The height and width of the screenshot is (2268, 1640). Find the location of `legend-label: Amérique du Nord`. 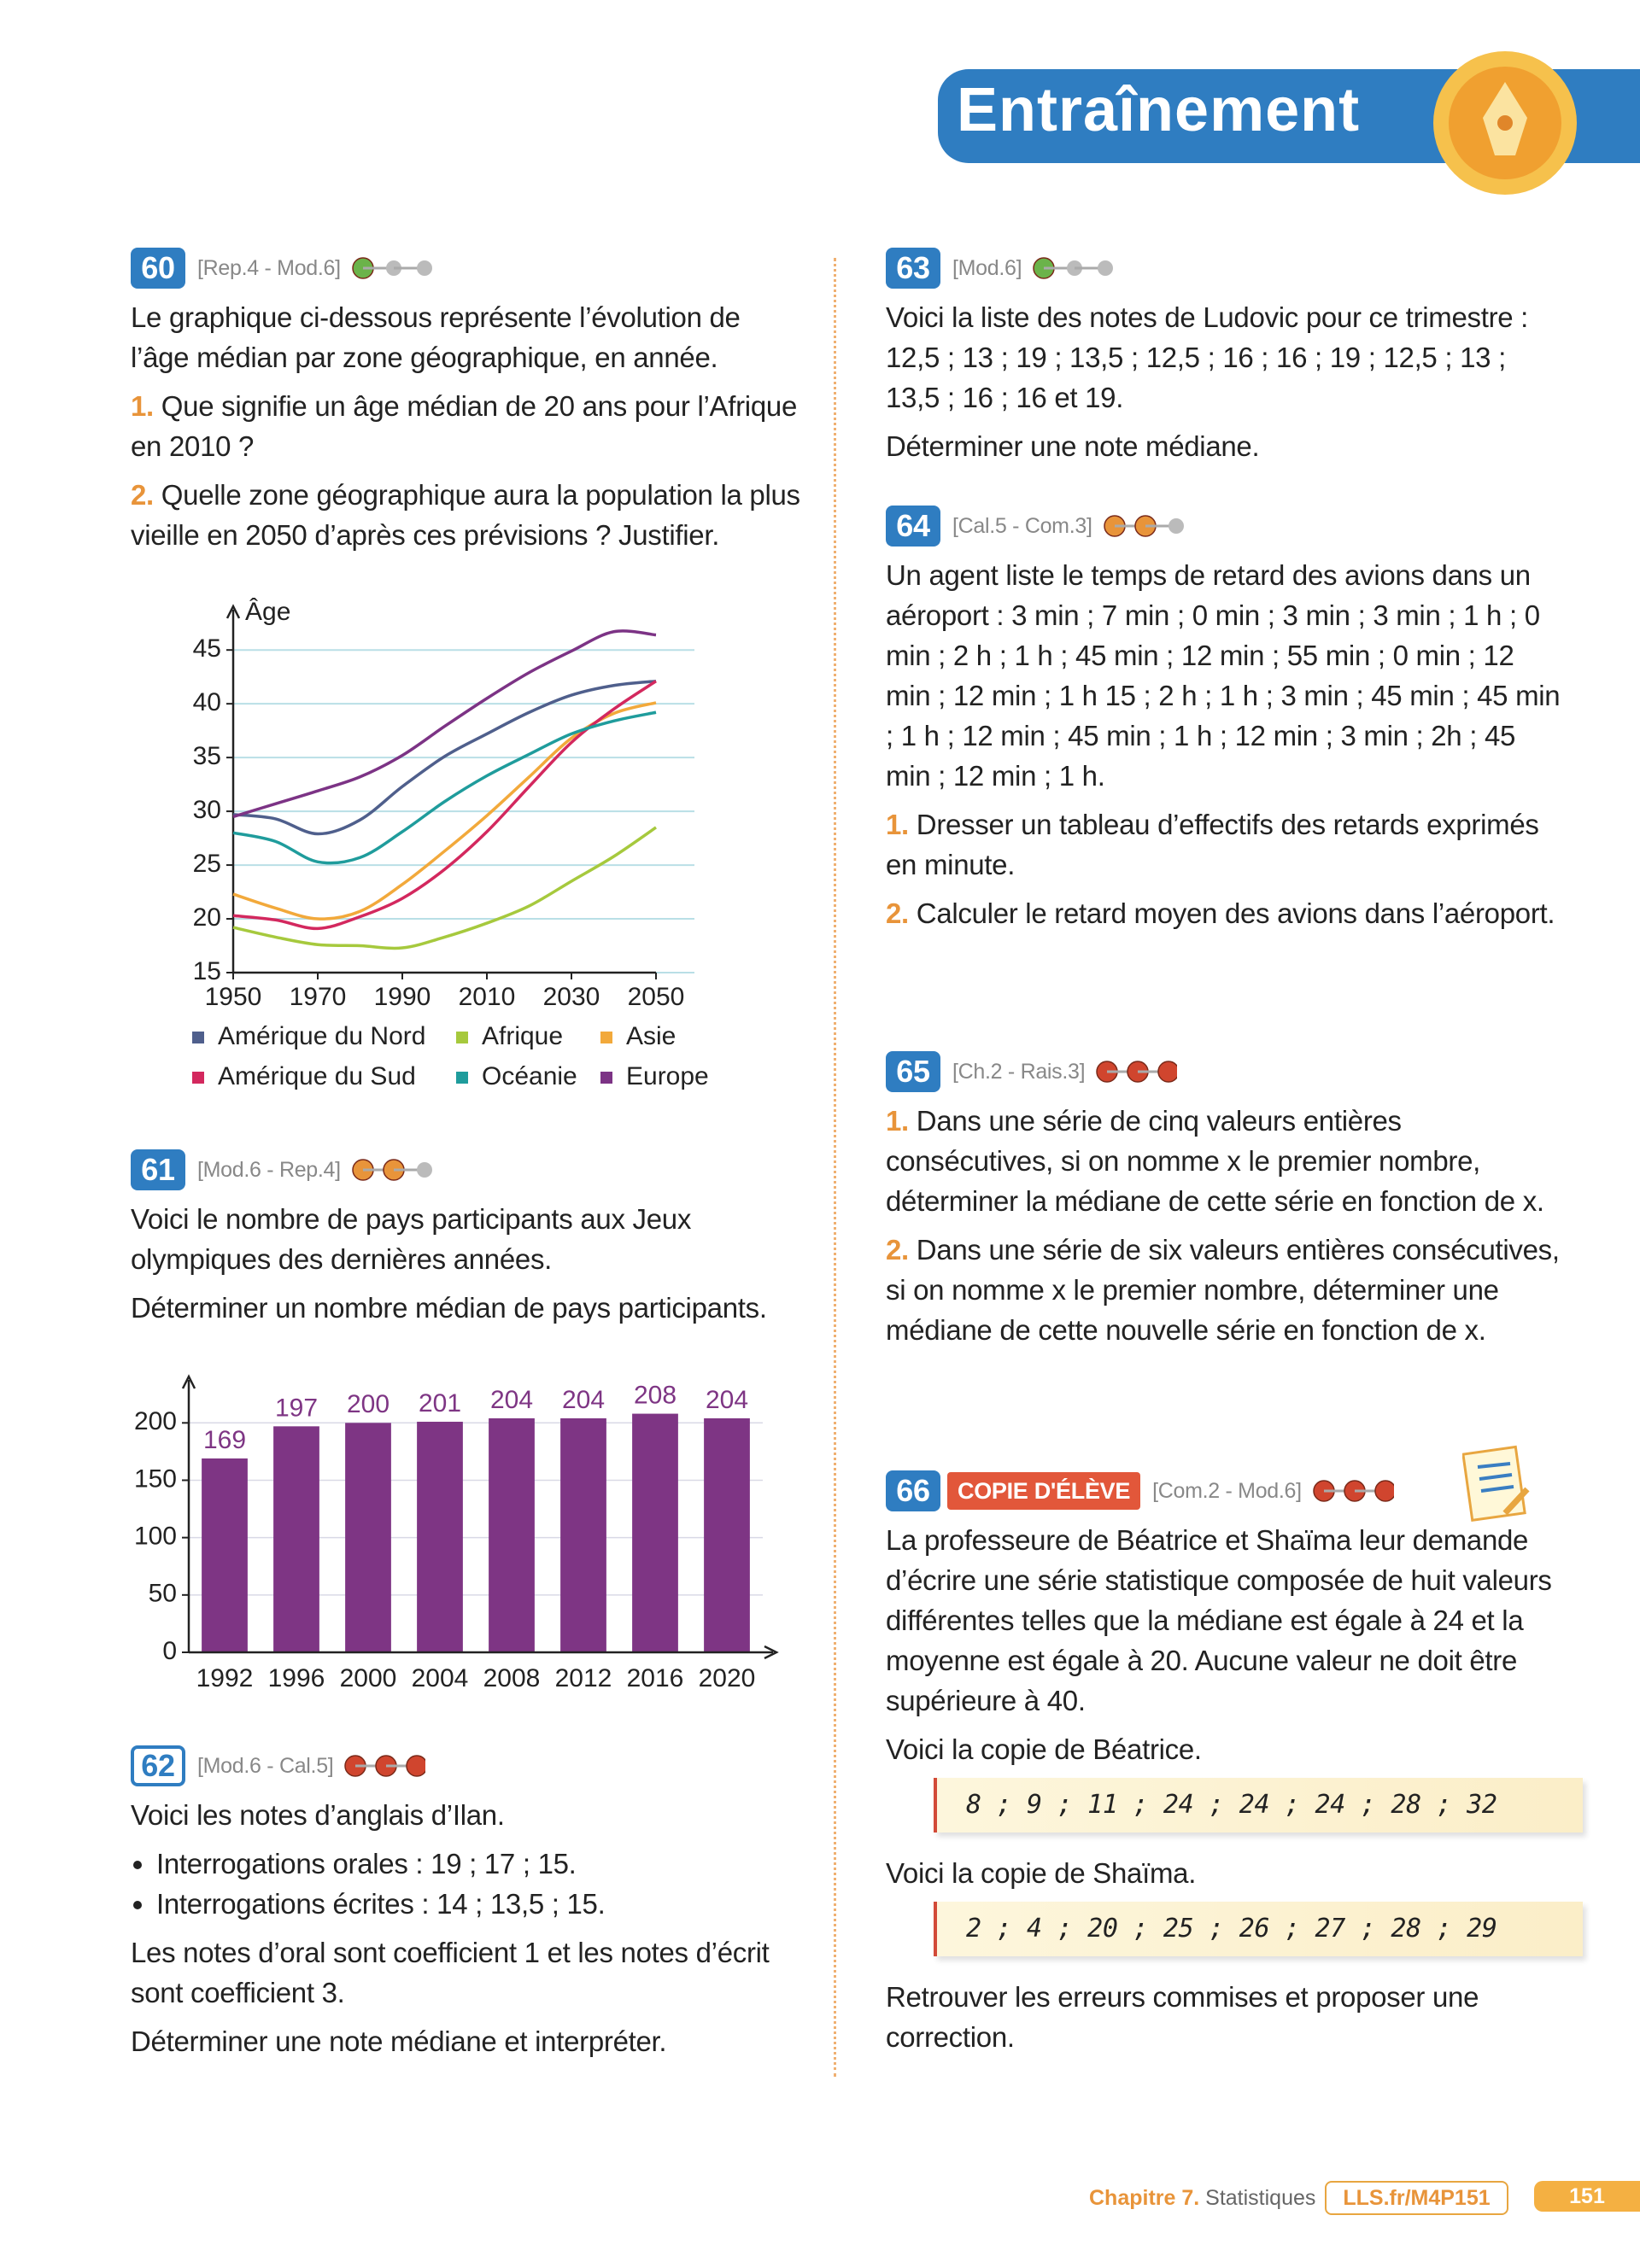

legend-label: Amérique du Nord is located at coordinates (321, 1036).